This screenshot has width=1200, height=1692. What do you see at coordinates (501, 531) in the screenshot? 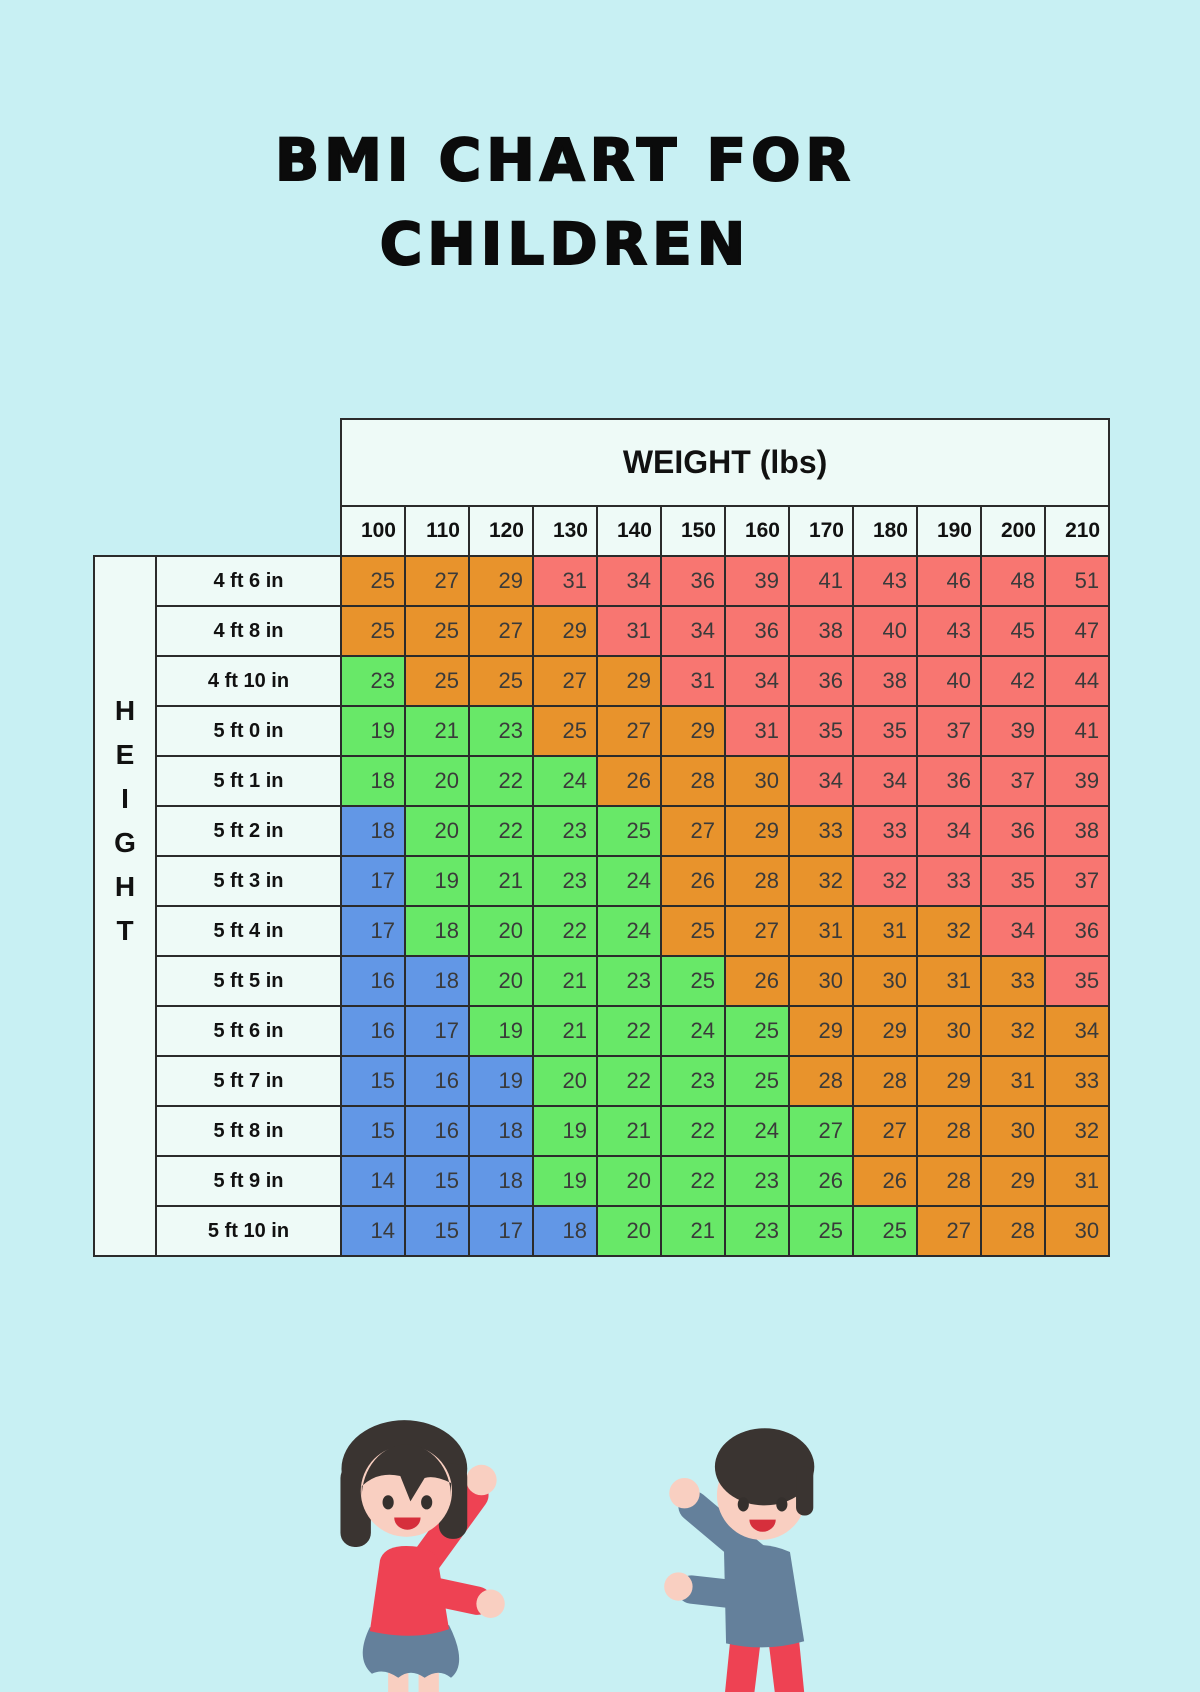
I see `weight-column-header: 120` at bounding box center [501, 531].